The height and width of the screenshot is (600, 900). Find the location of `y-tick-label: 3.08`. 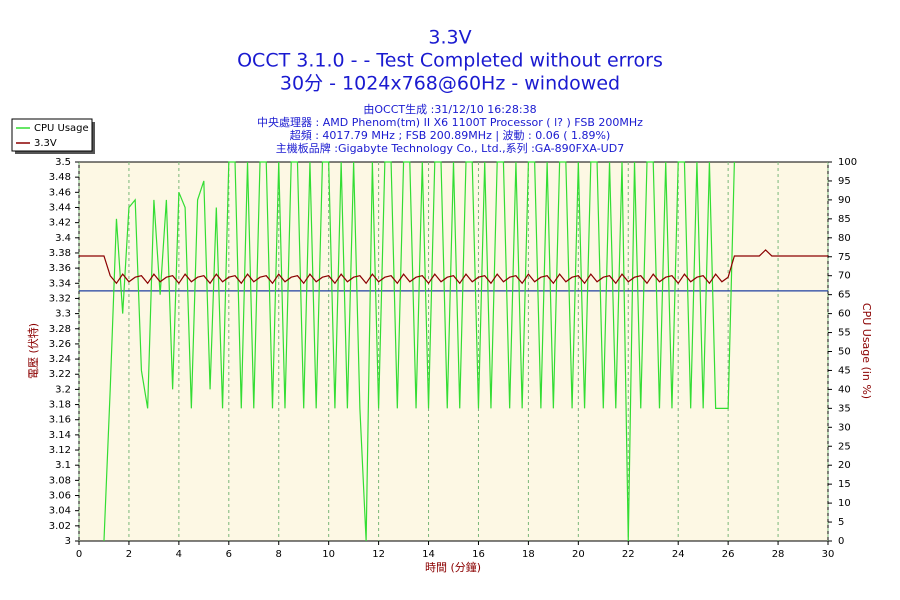

y-tick-label: 3.08 is located at coordinates (60, 480).